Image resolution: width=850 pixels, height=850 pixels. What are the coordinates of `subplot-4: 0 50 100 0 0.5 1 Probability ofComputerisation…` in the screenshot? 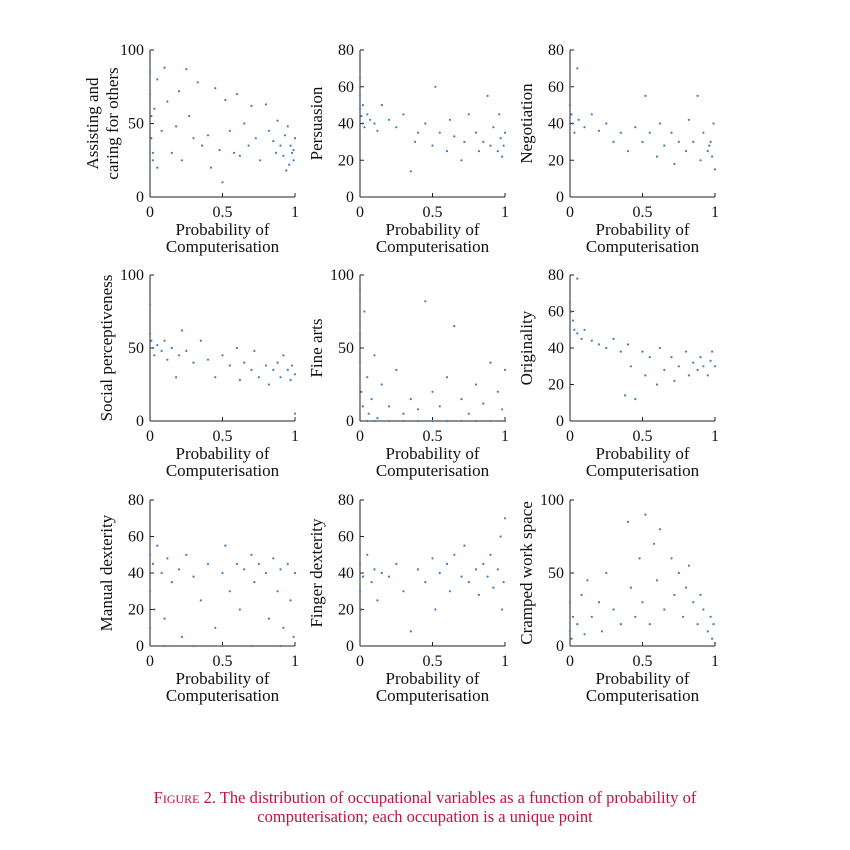 It's located at (198, 373).